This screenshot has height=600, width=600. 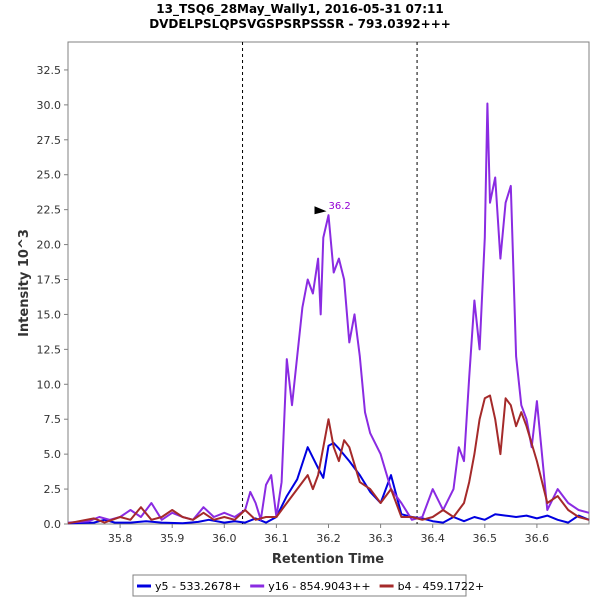 What do you see at coordinates (53, 419) in the screenshot?
I see `y-tick-label: 7.5` at bounding box center [53, 419].